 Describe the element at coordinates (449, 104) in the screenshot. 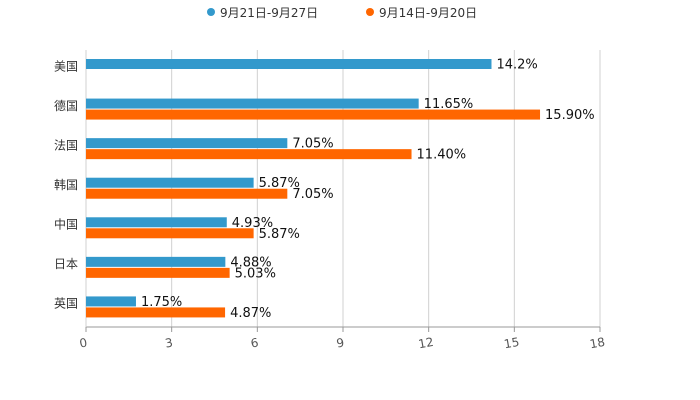

I see `data-label-series1-1: 11.65%` at that location.